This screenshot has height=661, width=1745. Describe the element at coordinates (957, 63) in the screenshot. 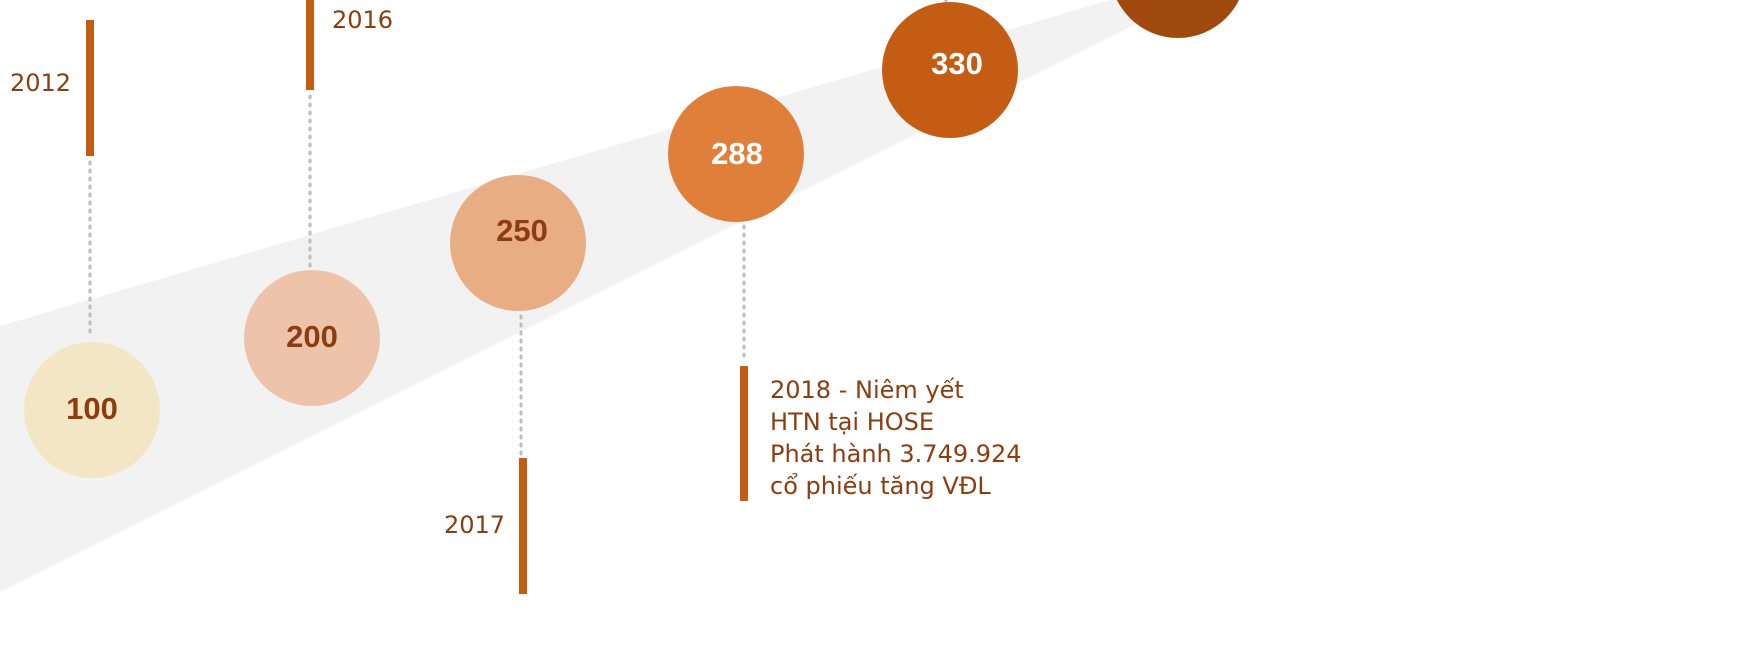

I see `node-value: 330` at that location.